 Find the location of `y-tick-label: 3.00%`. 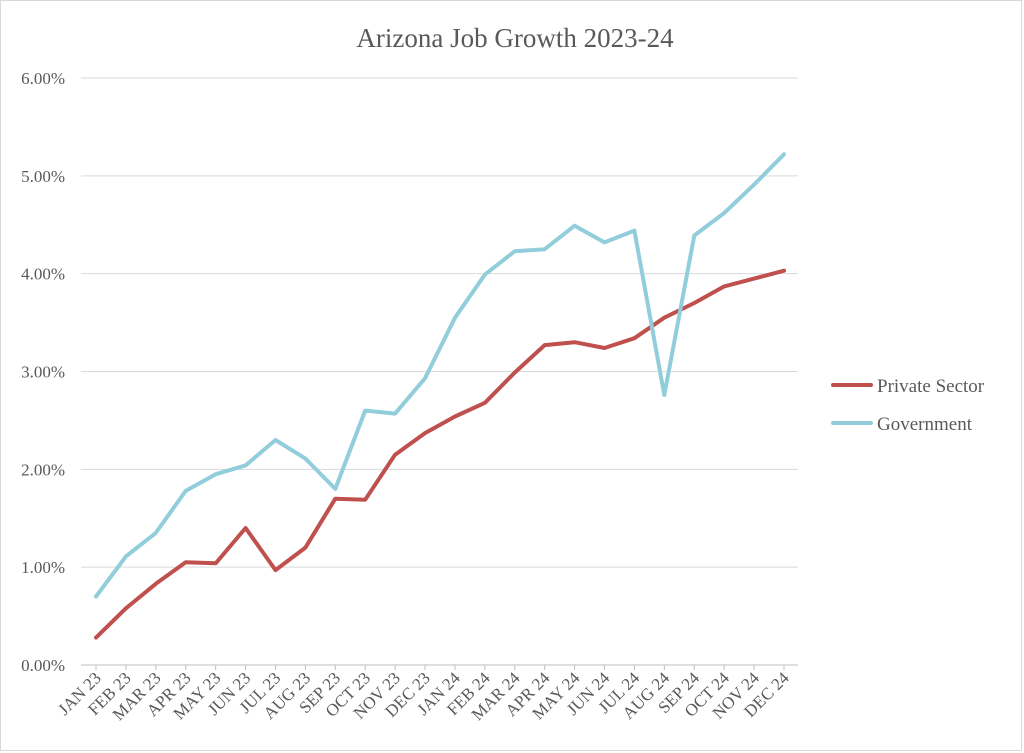

y-tick-label: 3.00% is located at coordinates (43, 372).